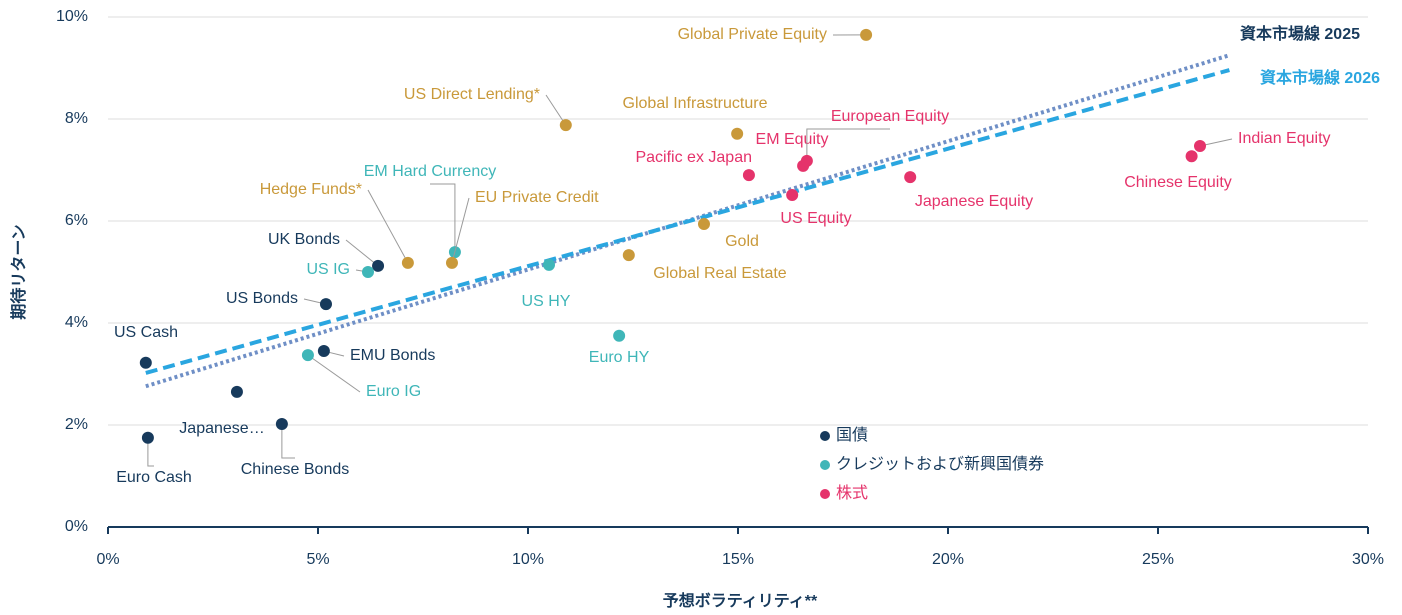 The image size is (1402, 615). Describe the element at coordinates (328, 269) in the screenshot. I see `point-label: US IG` at that location.